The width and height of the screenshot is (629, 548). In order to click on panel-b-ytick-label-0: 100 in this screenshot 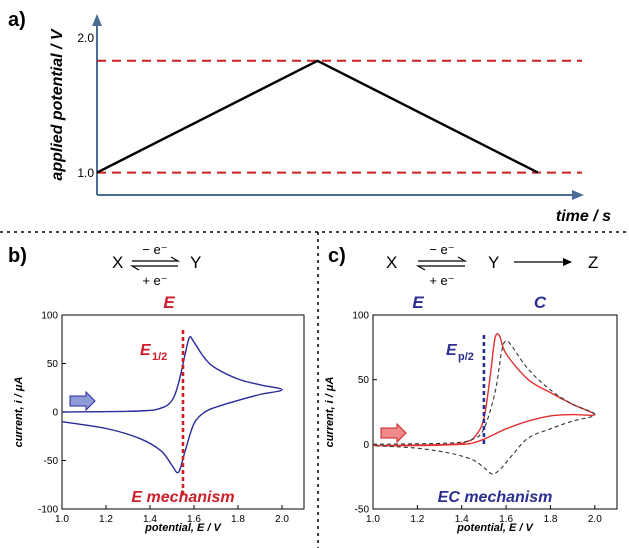, I will do `click(49, 316)`.